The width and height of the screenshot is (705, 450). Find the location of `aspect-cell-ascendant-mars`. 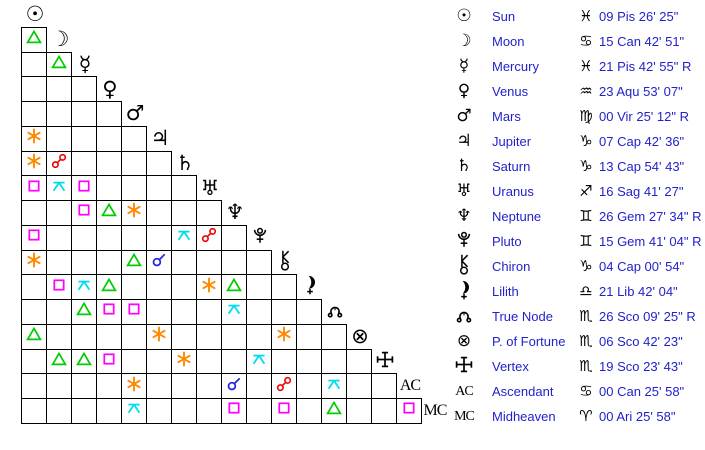

aspect-cell-ascendant-mars is located at coordinates (134, 386).